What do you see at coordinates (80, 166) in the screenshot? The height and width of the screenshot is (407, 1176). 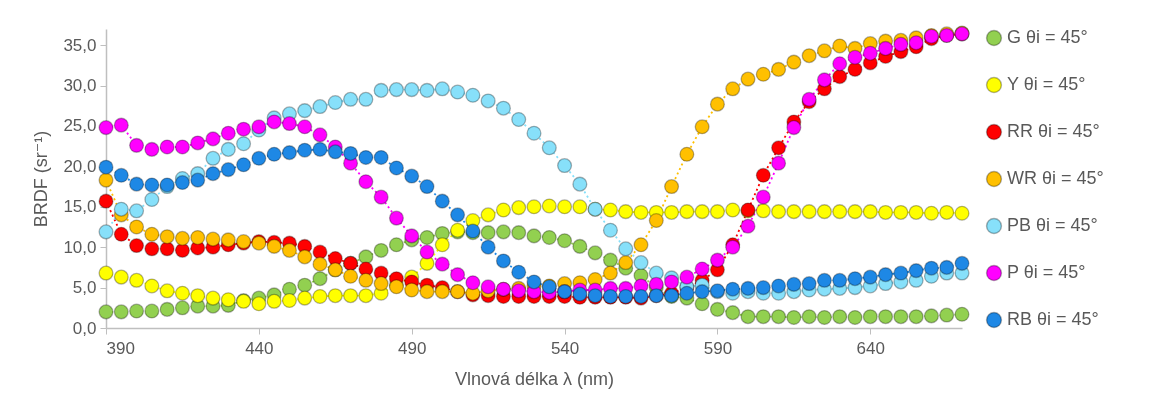 I see `y-tick-label: 20,0` at bounding box center [80, 166].